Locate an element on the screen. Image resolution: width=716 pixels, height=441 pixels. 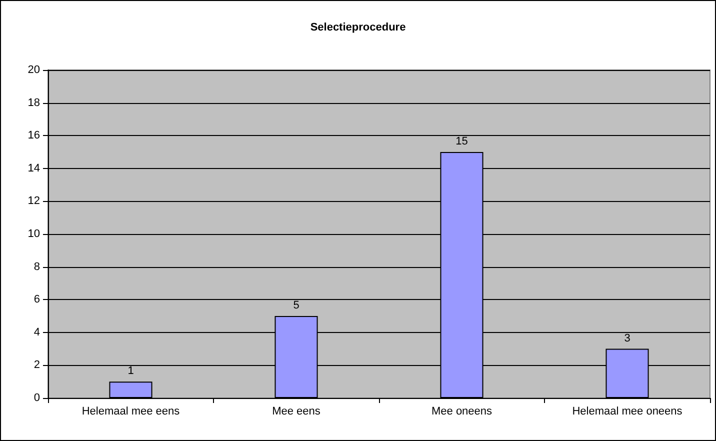
chart-title: Selectieprocedure is located at coordinates (358, 28).